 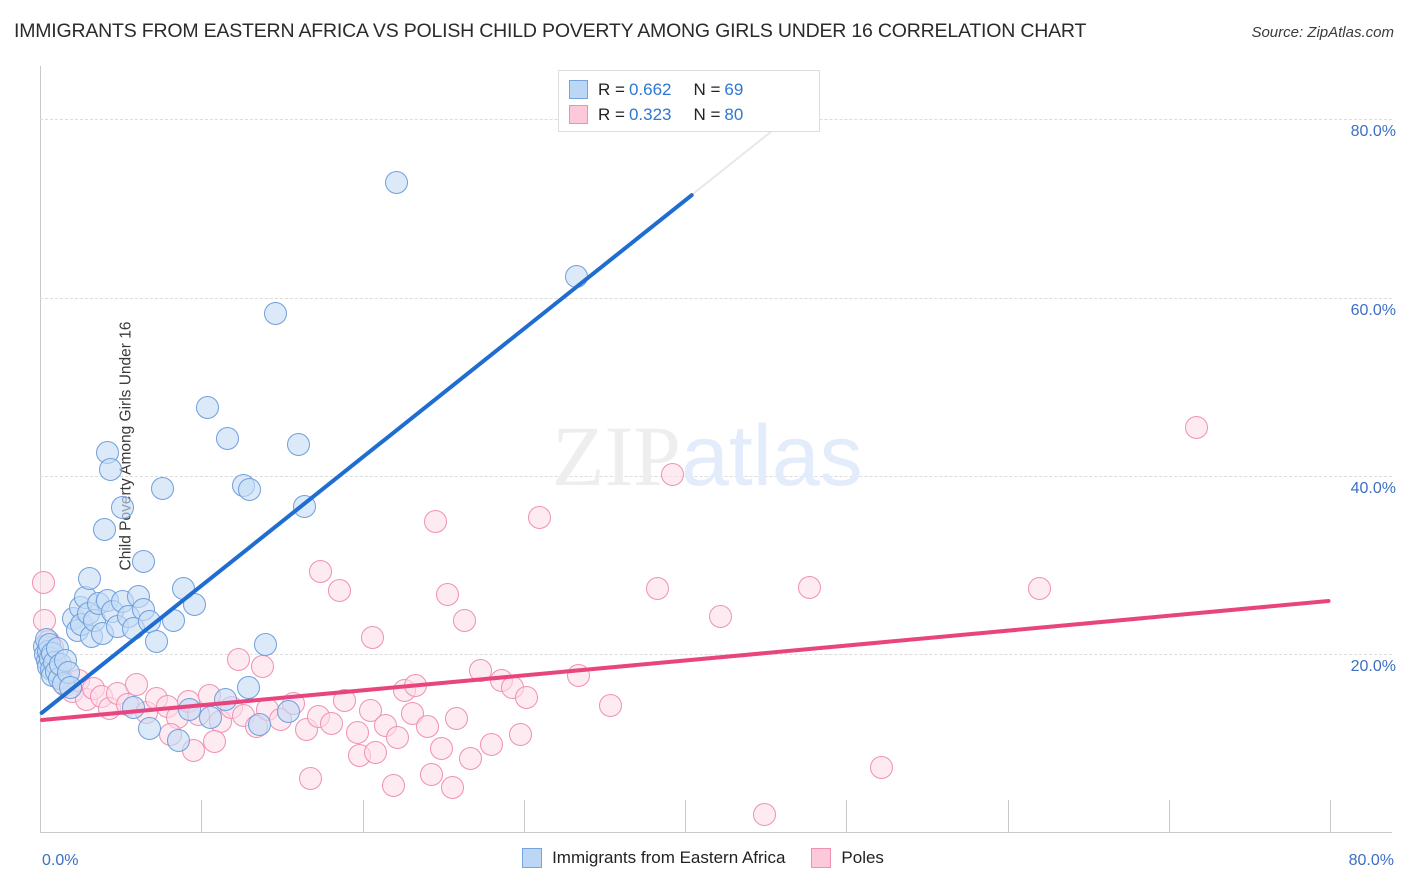 I want to click on series-legend: Immigrants from Eastern Africa Poles, so click(x=703, y=858).